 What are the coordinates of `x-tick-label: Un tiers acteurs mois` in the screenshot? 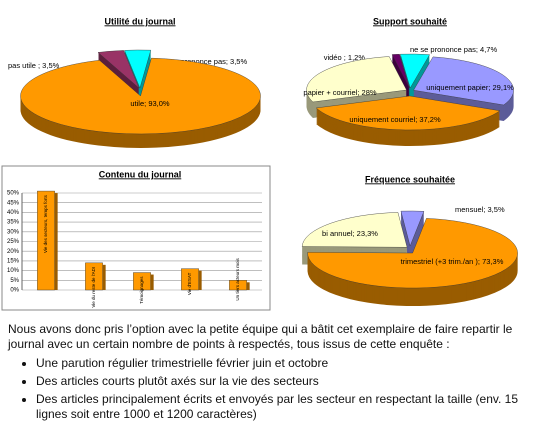 It's located at (237, 279).